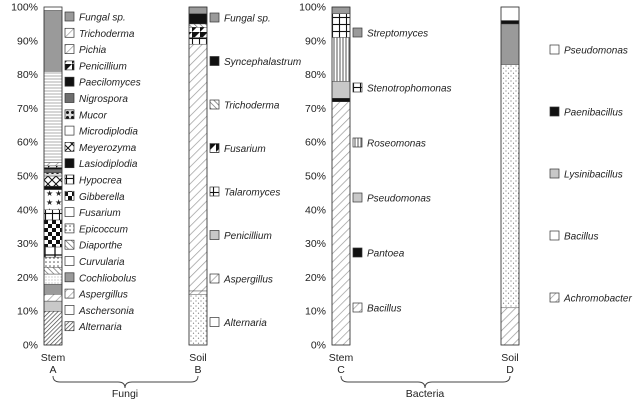  I want to click on legend-label: Cochliobolus, so click(107, 278).